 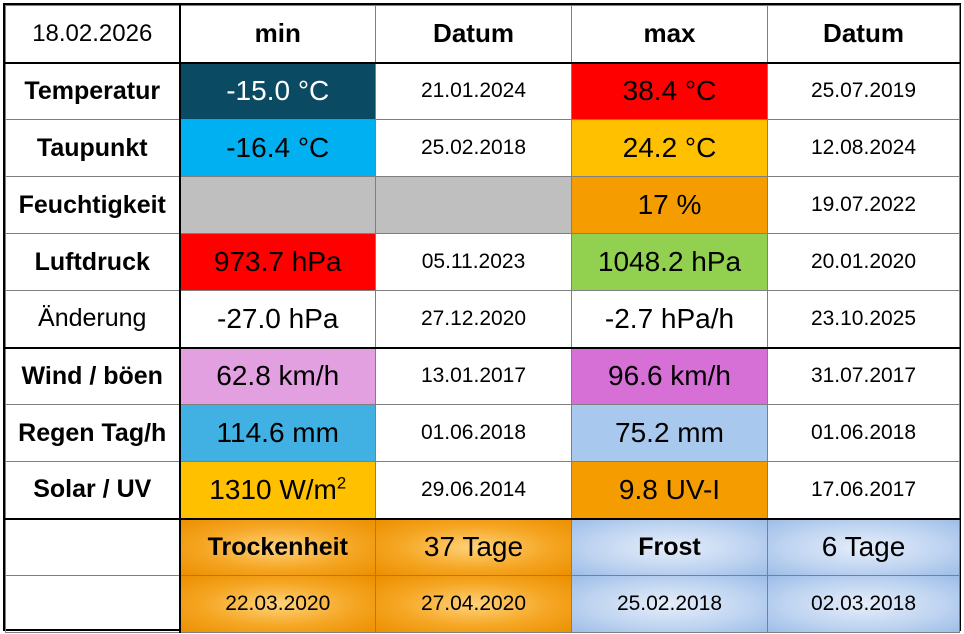 I want to click on header-row: 18.02.2026 min Datum max Datum, so click(x=482, y=34).